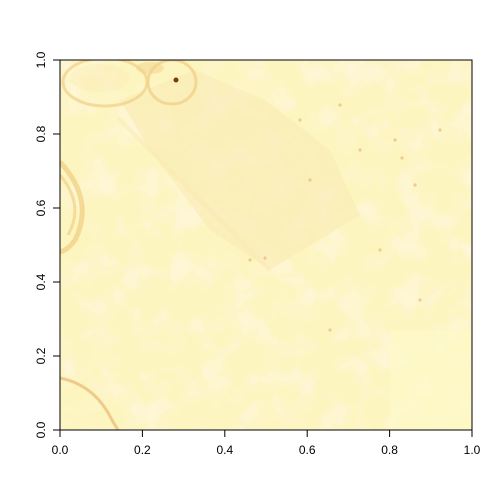  I want to click on y-tick-label: 1.0, so click(41, 59).